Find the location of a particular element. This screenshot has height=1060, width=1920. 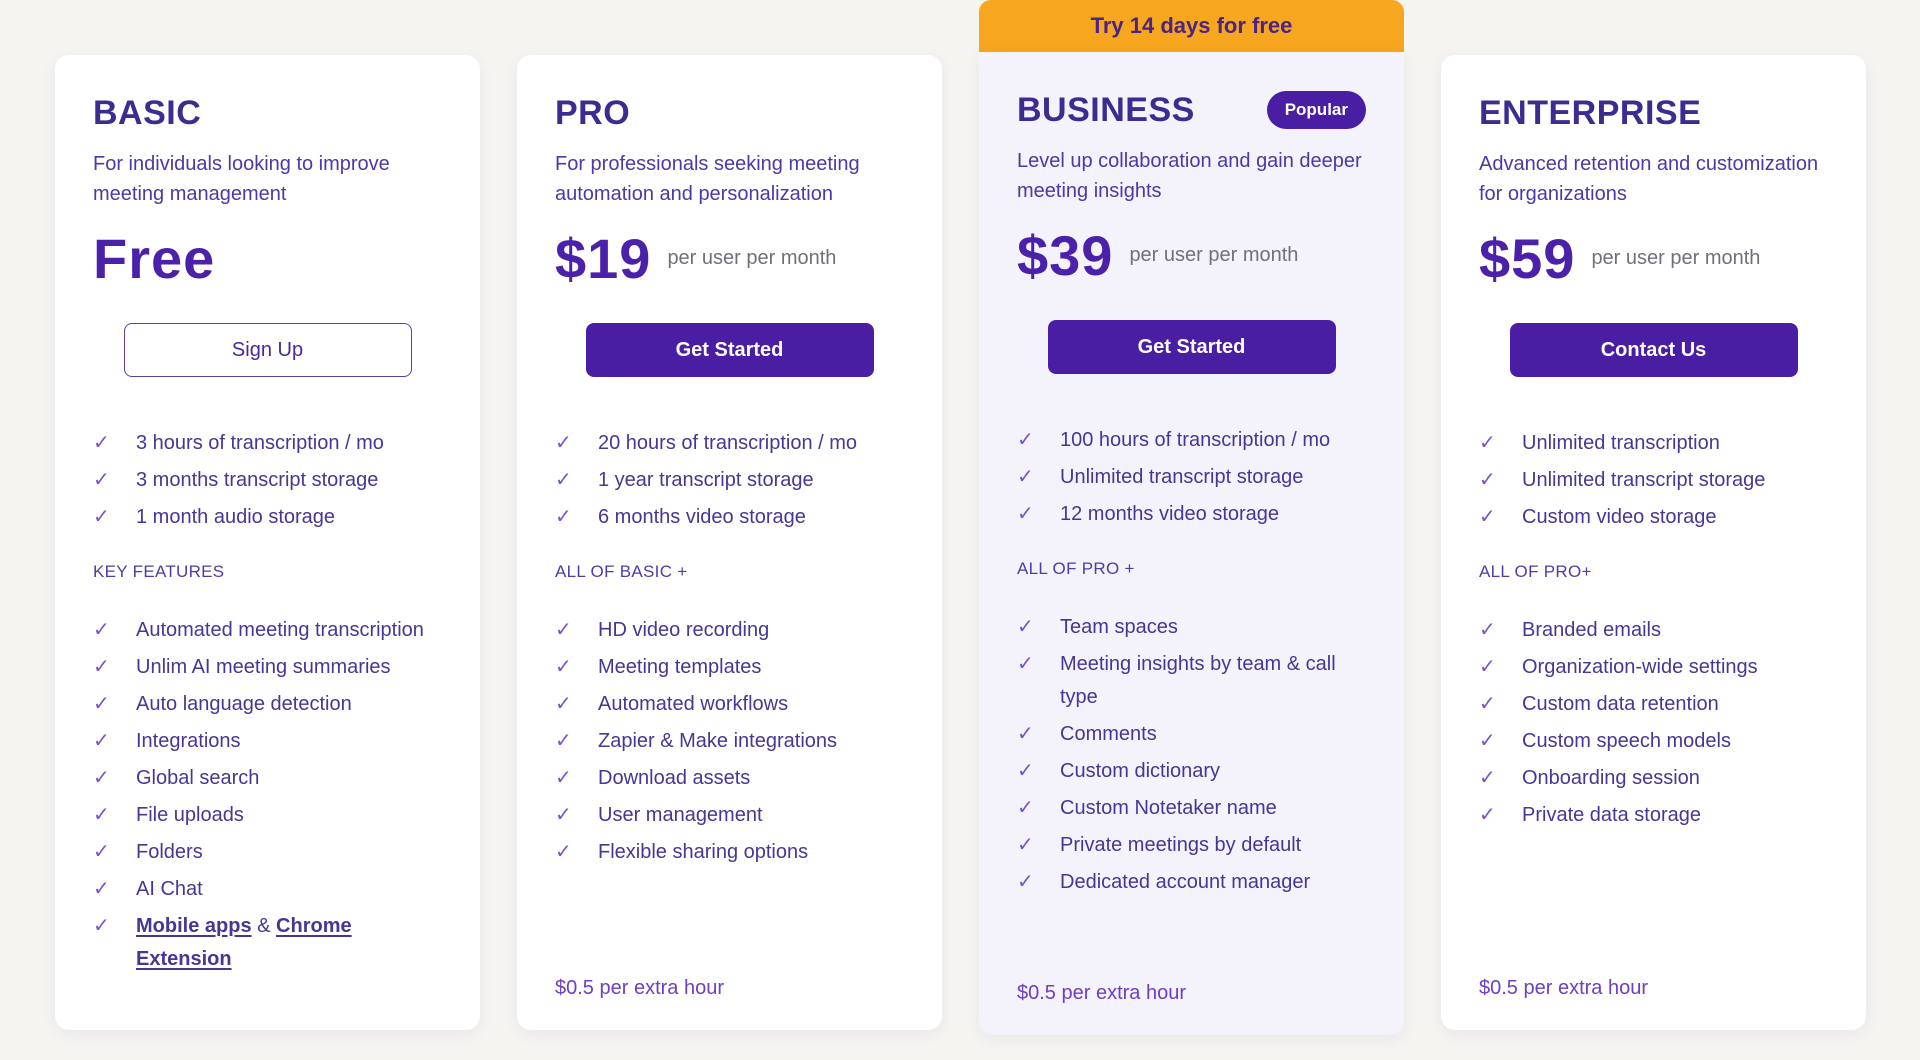

plan-title: PRO is located at coordinates (593, 112).